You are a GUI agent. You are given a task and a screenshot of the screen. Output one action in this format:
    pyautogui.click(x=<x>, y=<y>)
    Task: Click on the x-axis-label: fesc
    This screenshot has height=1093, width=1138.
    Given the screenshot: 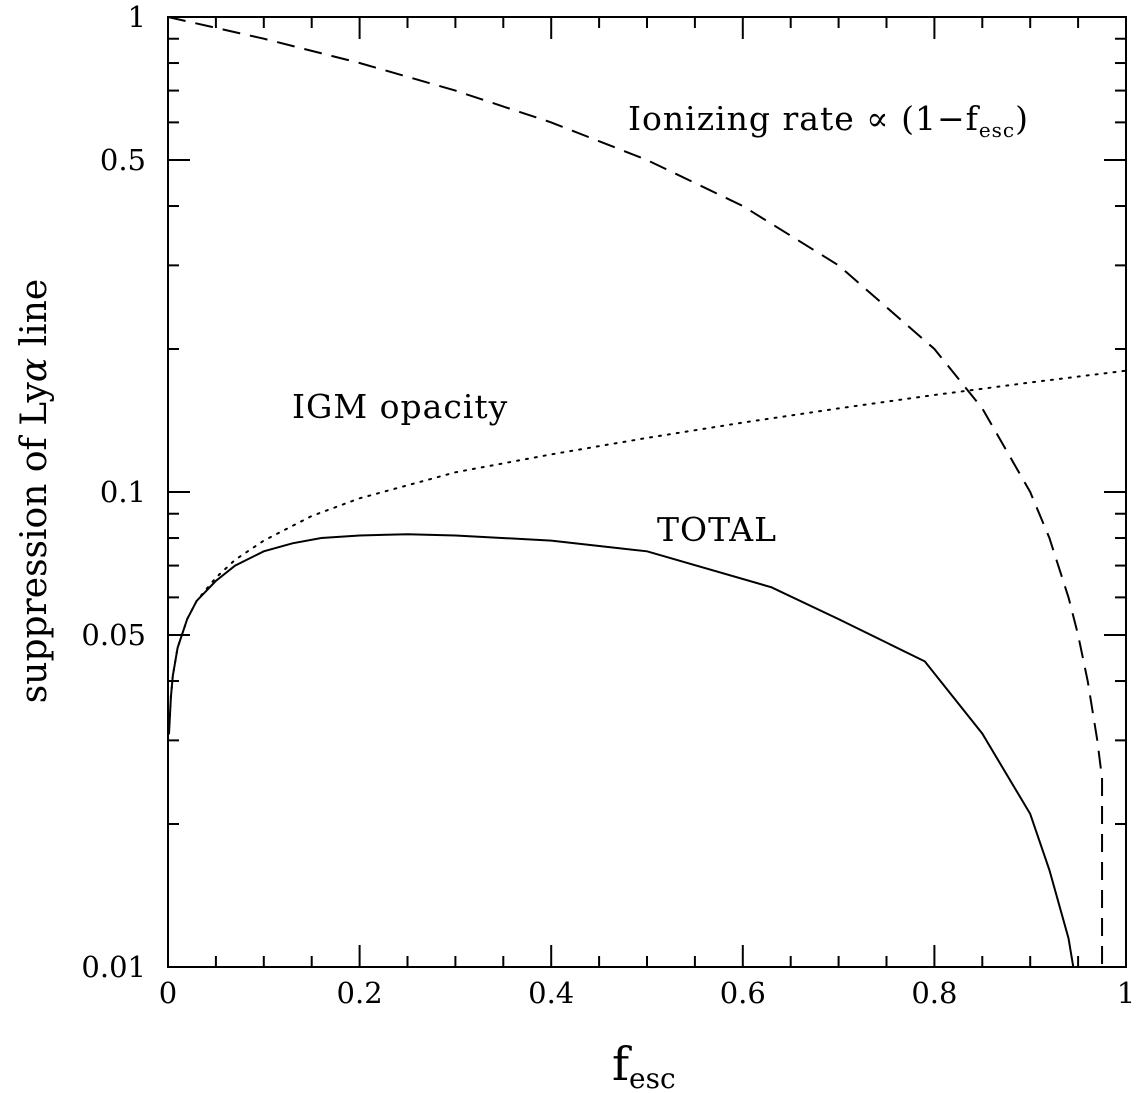 What is the action you would take?
    pyautogui.click(x=644, y=1065)
    